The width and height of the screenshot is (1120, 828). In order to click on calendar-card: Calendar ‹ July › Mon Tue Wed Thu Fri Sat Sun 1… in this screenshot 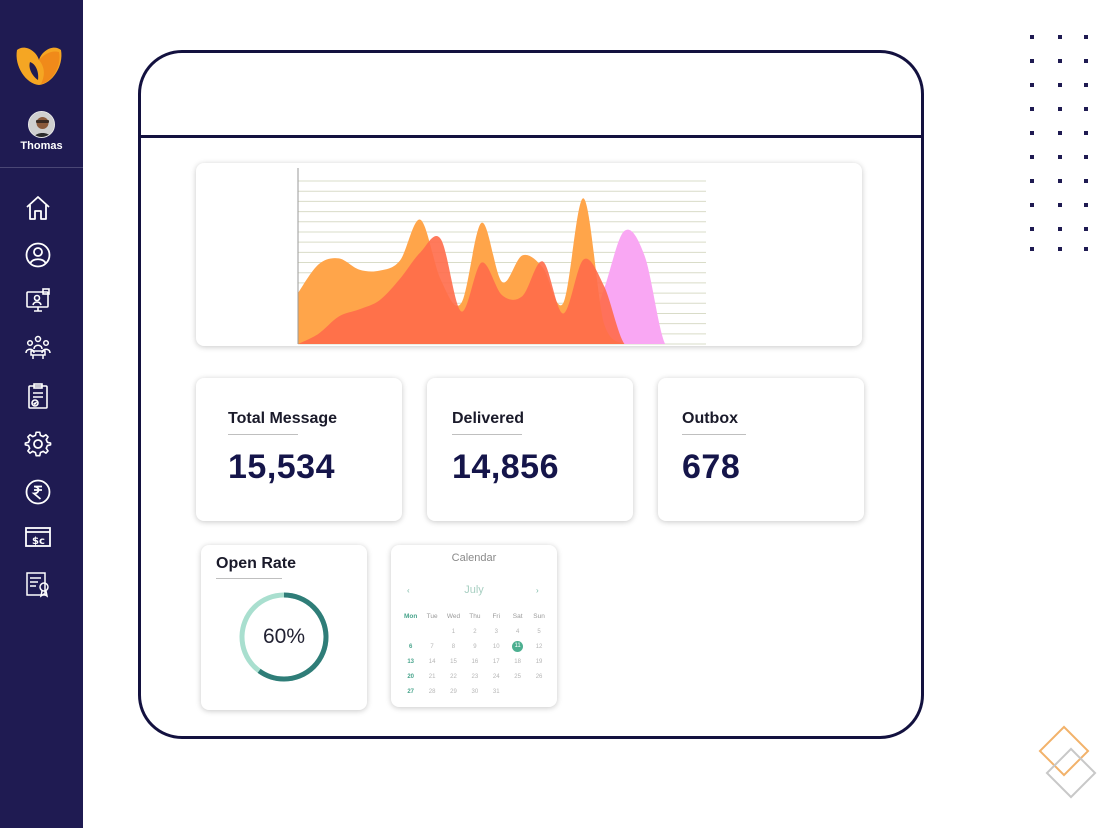, I will do `click(474, 626)`.